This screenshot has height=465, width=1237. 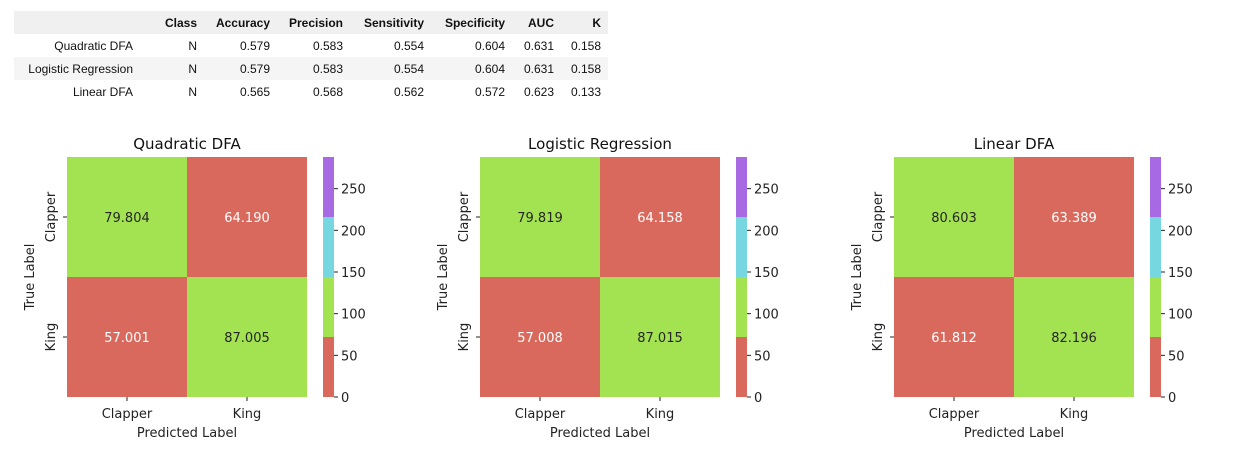 I want to click on cell-value-label: 63.389, so click(x=1074, y=218).